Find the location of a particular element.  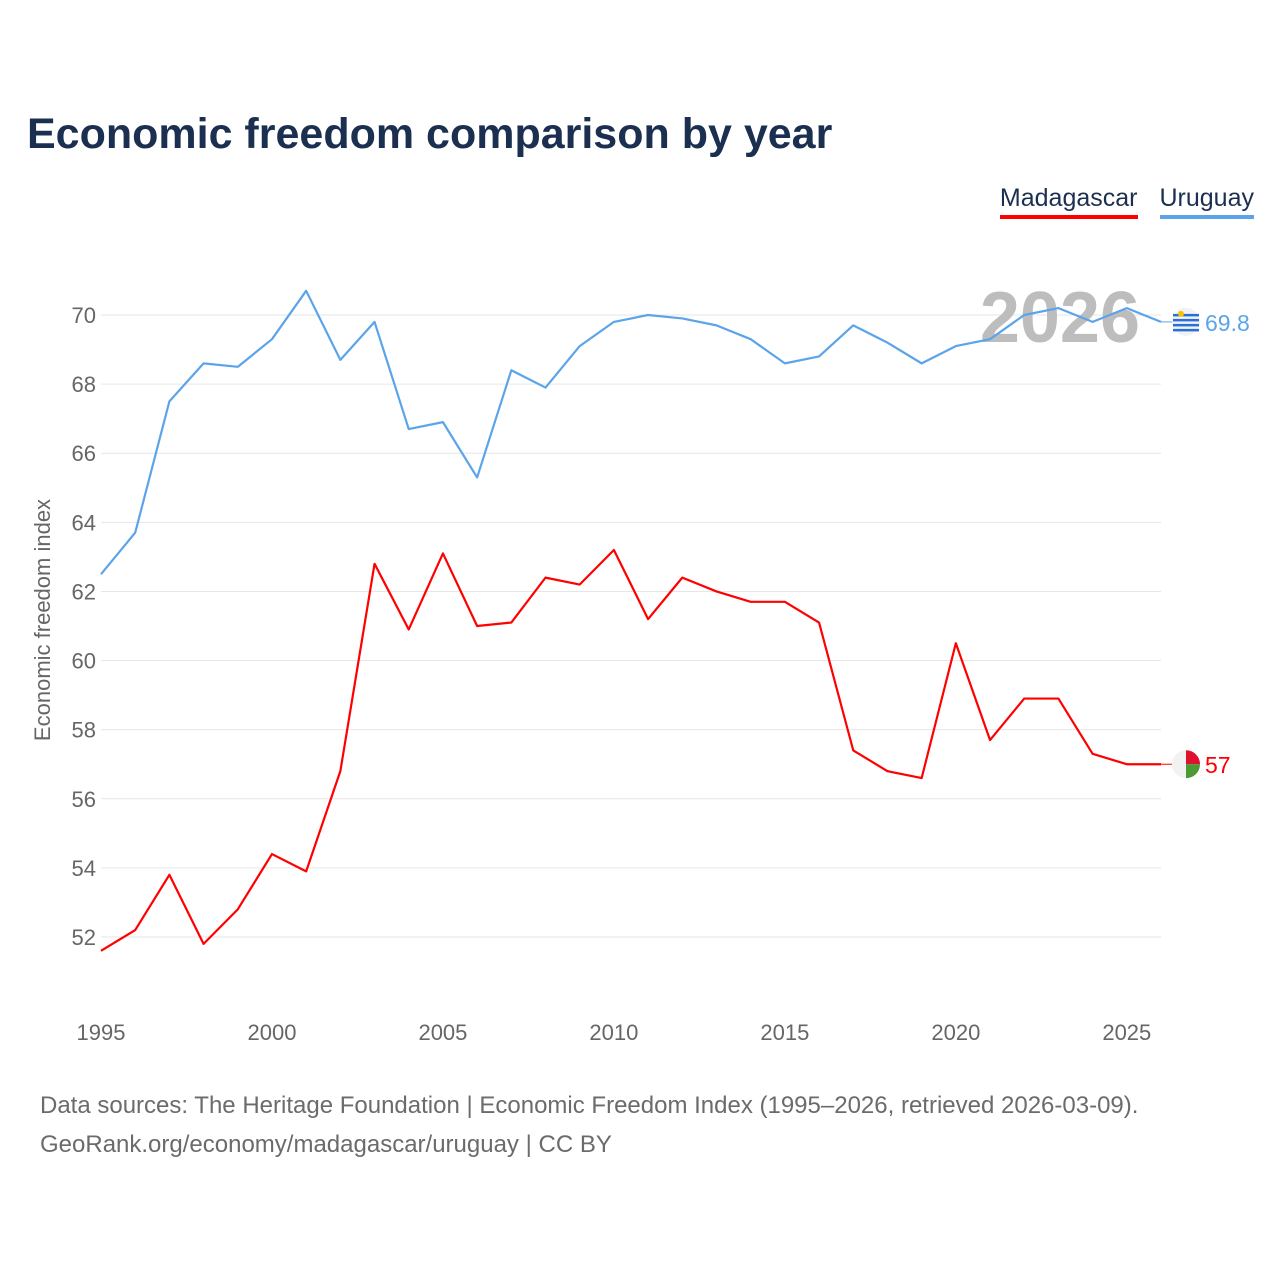

end-value-label: 69.8 is located at coordinates (1227, 323).